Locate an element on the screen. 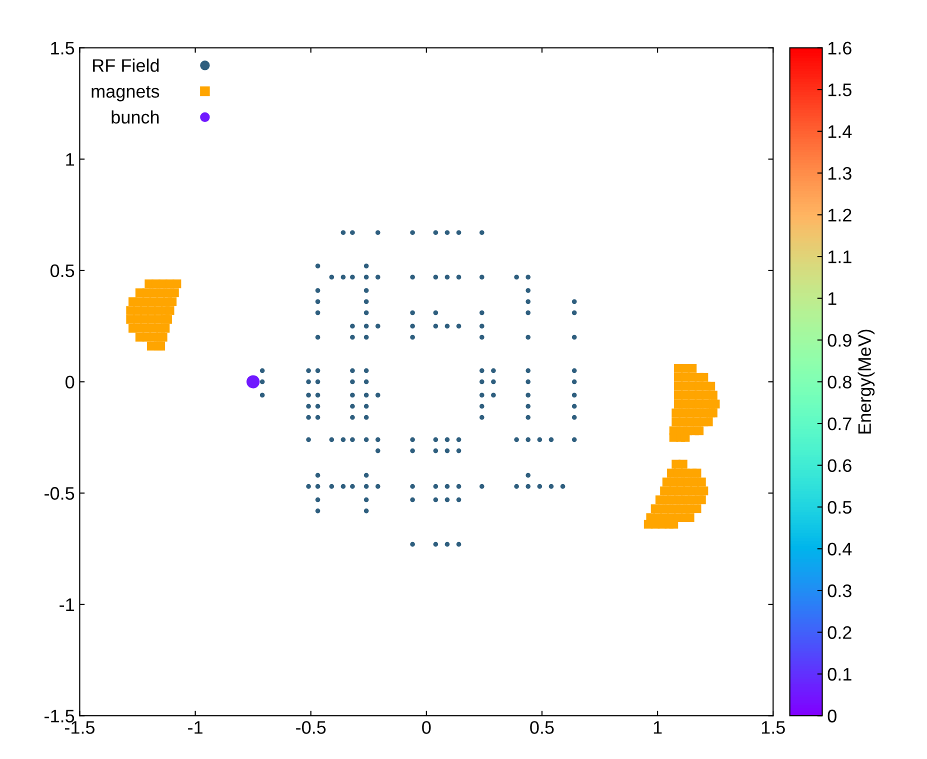  y-tick-label: 0 is located at coordinates (70, 382).